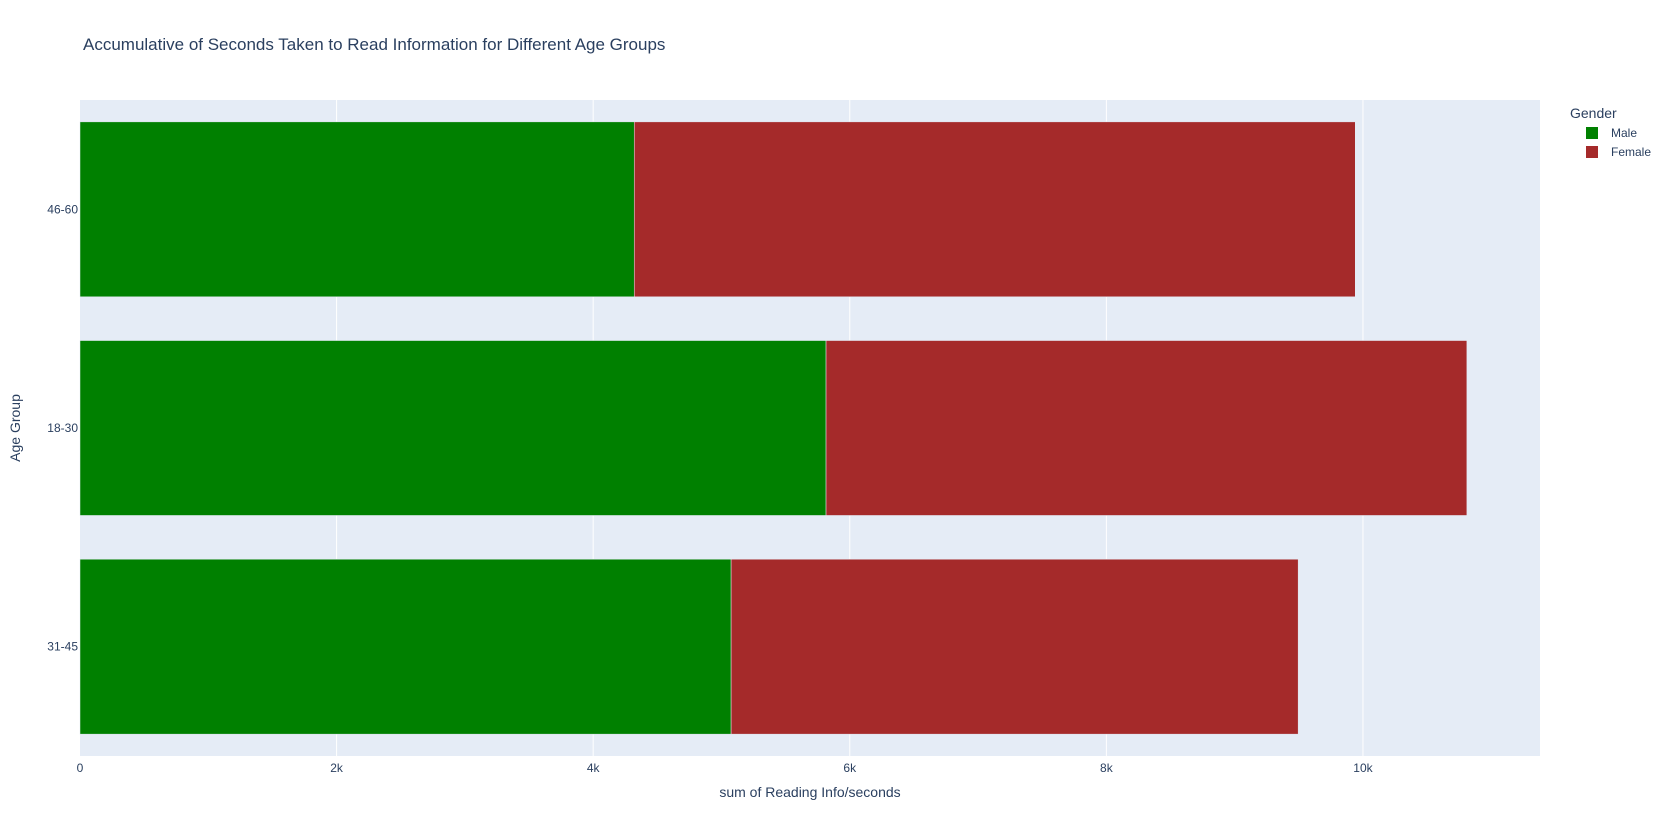 This screenshot has height=834, width=1664. Describe the element at coordinates (62, 209) in the screenshot. I see `y-tick-label: 46-60` at that location.